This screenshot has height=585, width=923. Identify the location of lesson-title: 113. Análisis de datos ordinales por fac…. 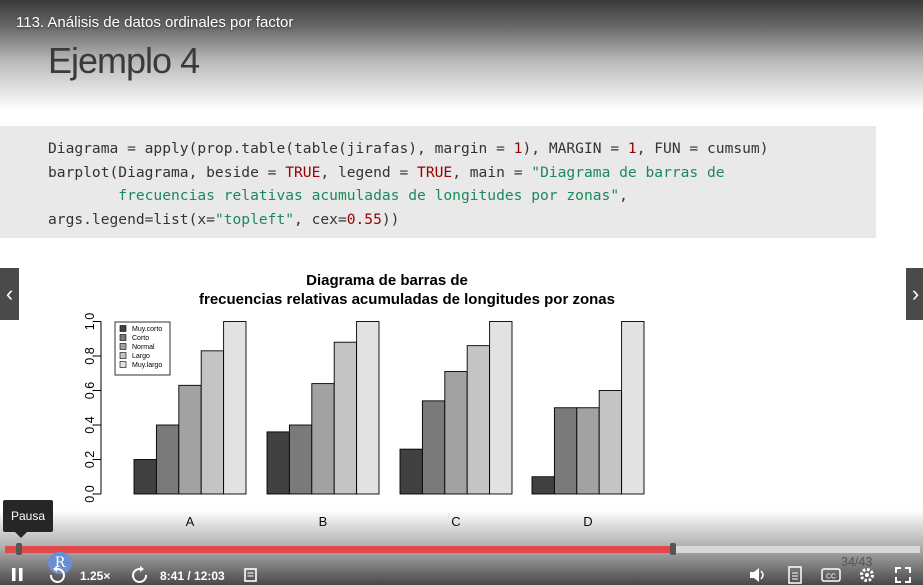
(155, 22).